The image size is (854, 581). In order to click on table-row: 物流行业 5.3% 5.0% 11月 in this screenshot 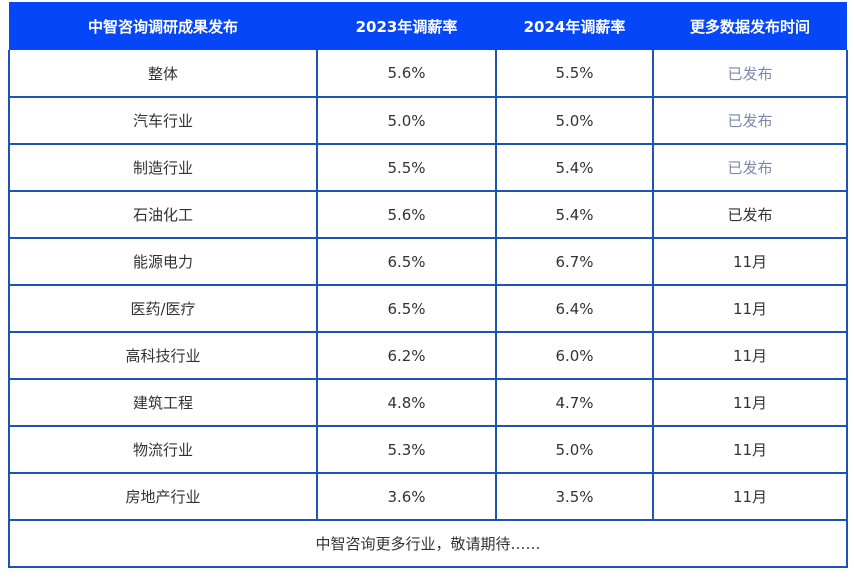, I will do `click(428, 449)`.